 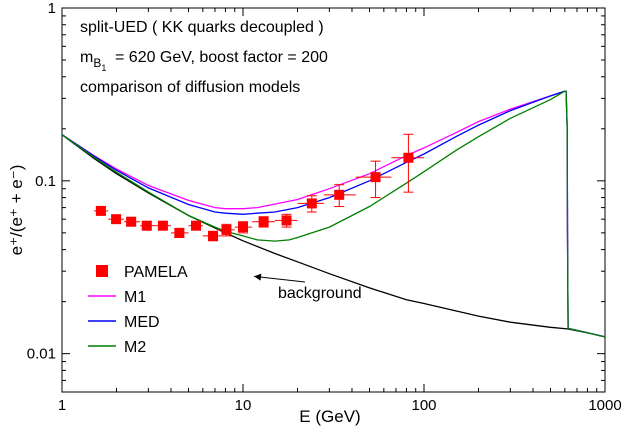 I want to click on mass-sub: B, so click(x=97, y=63).